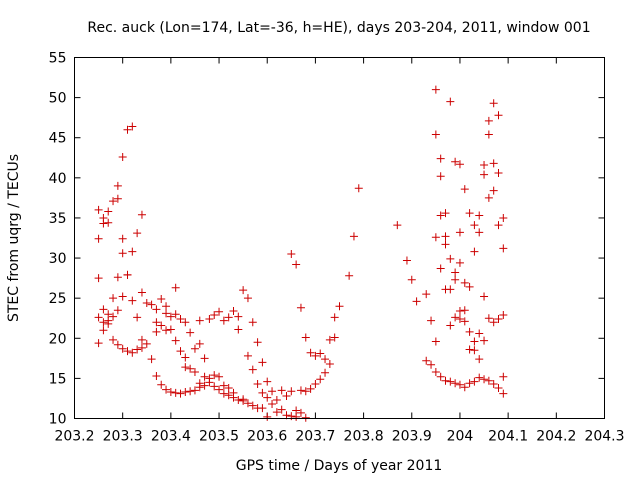 This screenshot has height=480, width=640. Describe the element at coordinates (123, 437) in the screenshot. I see `x-tick-label: 203.3` at that location.